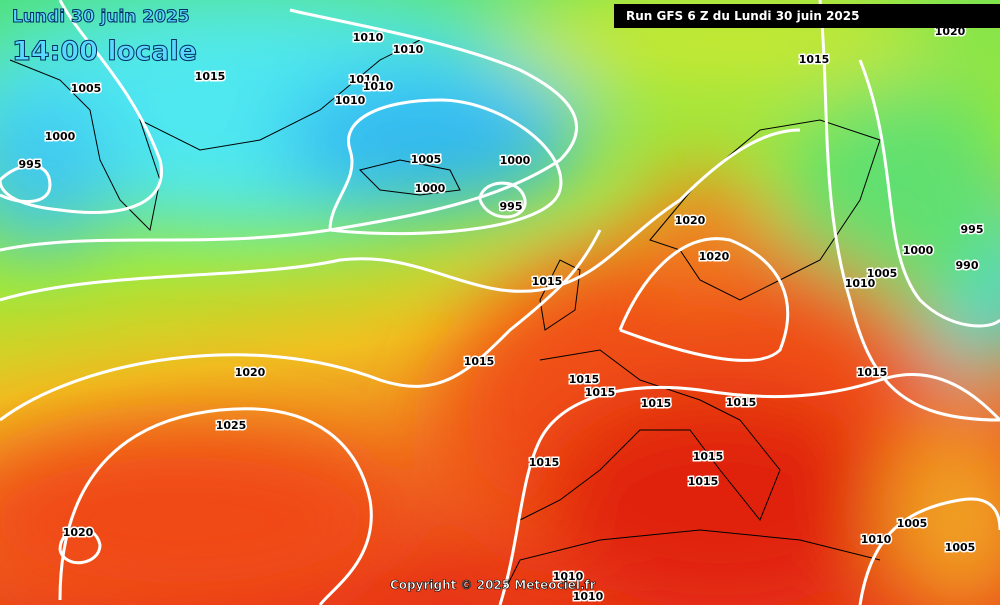 This screenshot has width=1000, height=605. What do you see at coordinates (231, 425) in the screenshot?
I see `isobar-label: 1025` at bounding box center [231, 425].